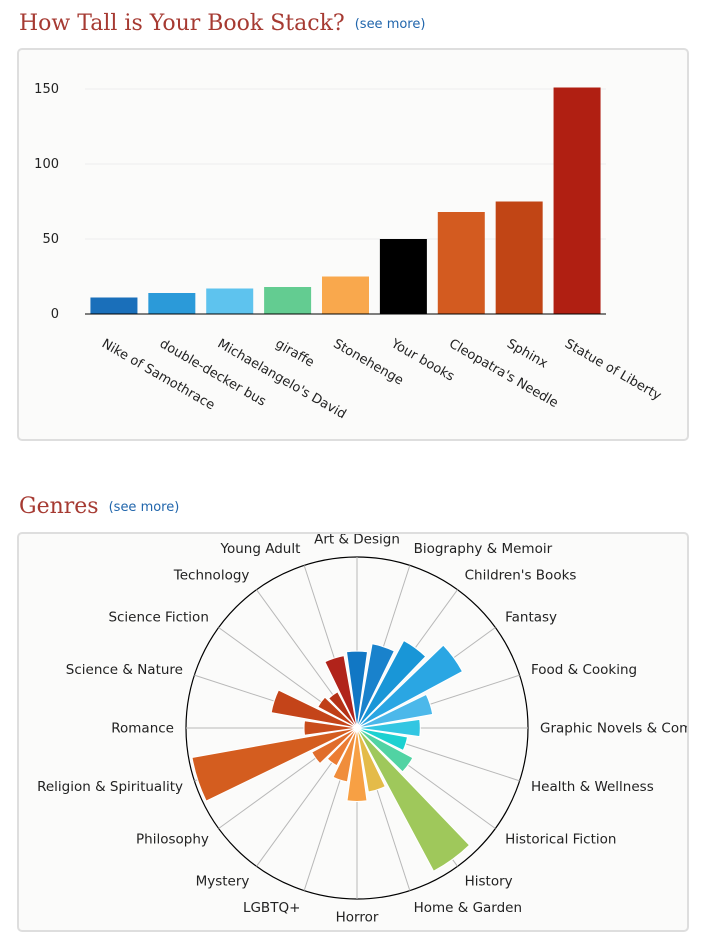  Describe the element at coordinates (46, 89) in the screenshot. I see `y-tick-label: 150` at that location.